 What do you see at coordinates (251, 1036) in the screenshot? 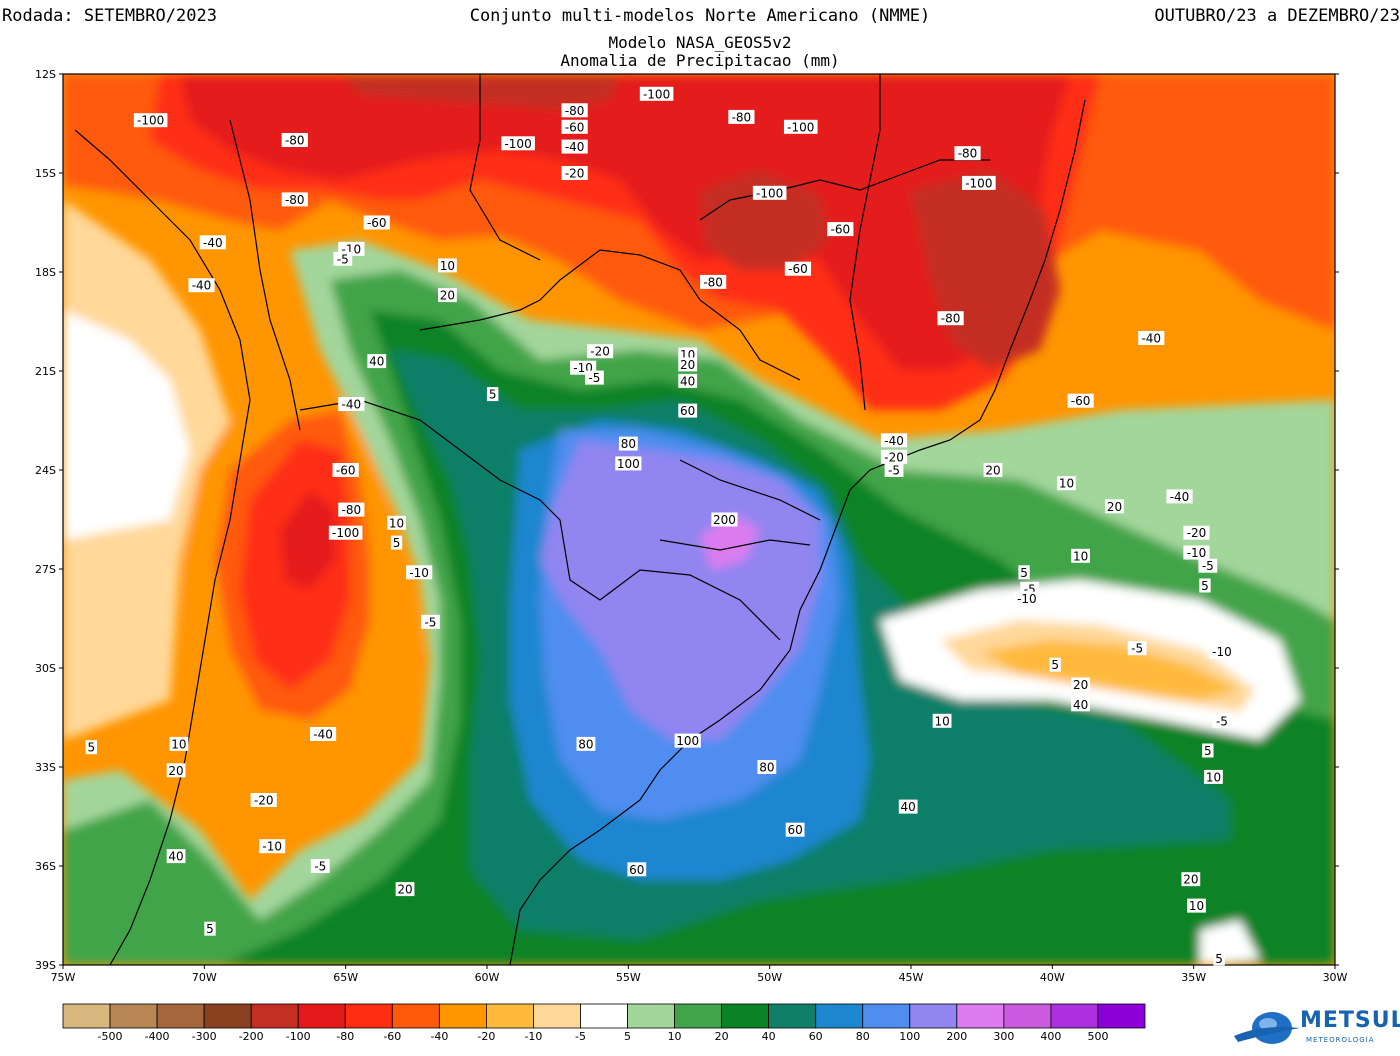
I see `colorbar-tick-label: -200` at bounding box center [251, 1036].